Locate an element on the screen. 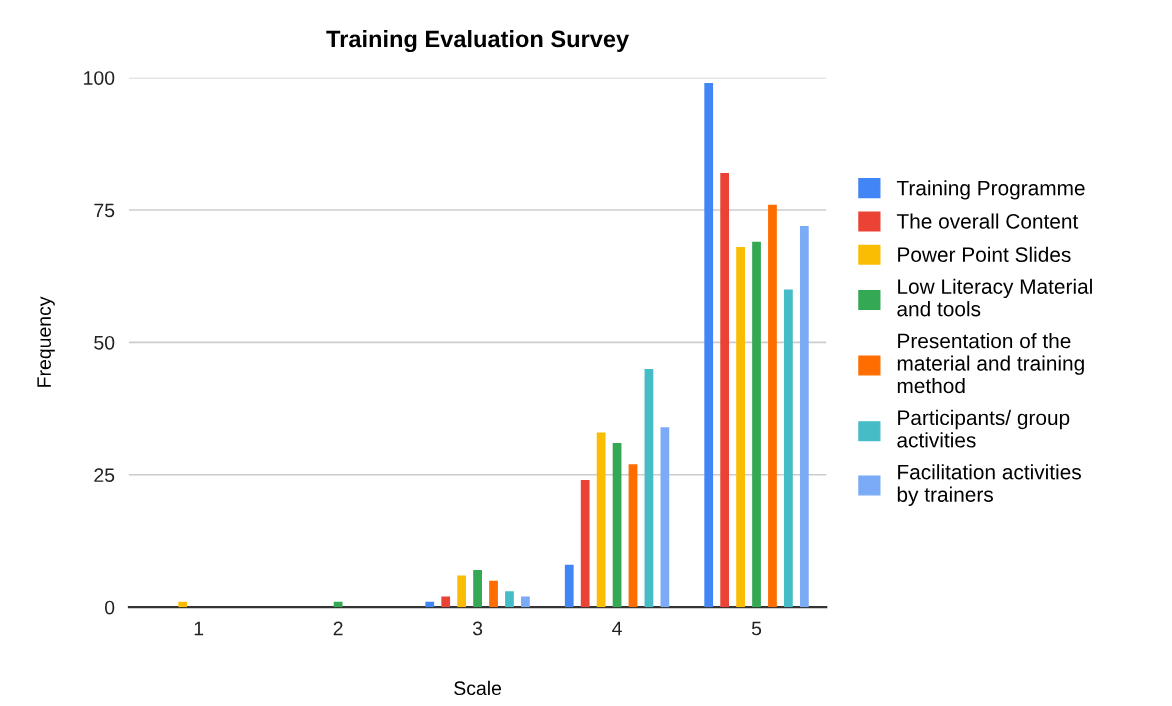 The height and width of the screenshot is (706, 1172). y-tick-label: 0 is located at coordinates (109, 607).